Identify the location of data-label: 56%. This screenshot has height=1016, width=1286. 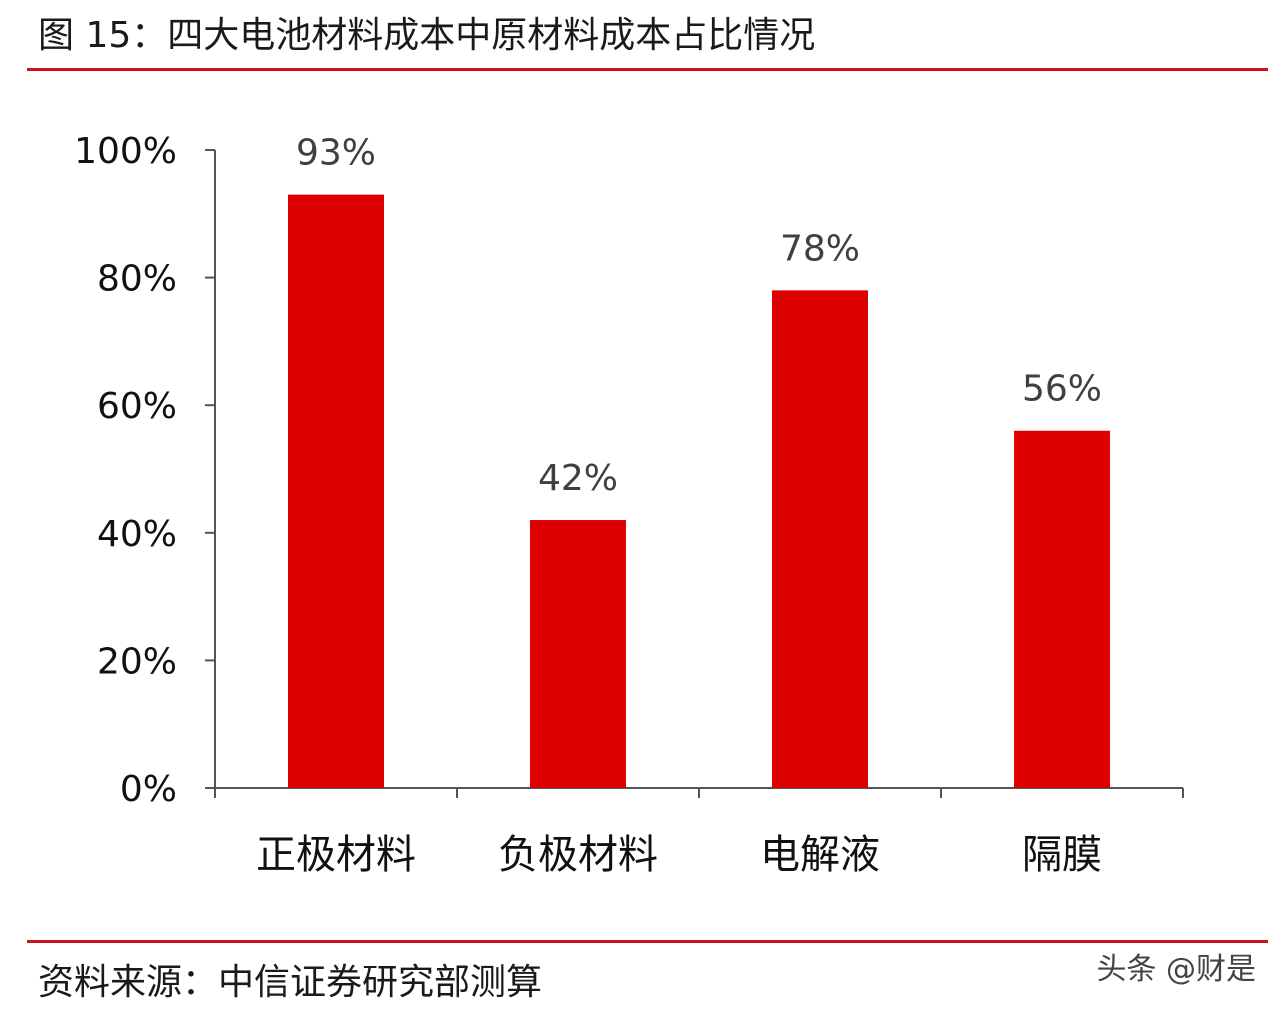
(1062, 389).